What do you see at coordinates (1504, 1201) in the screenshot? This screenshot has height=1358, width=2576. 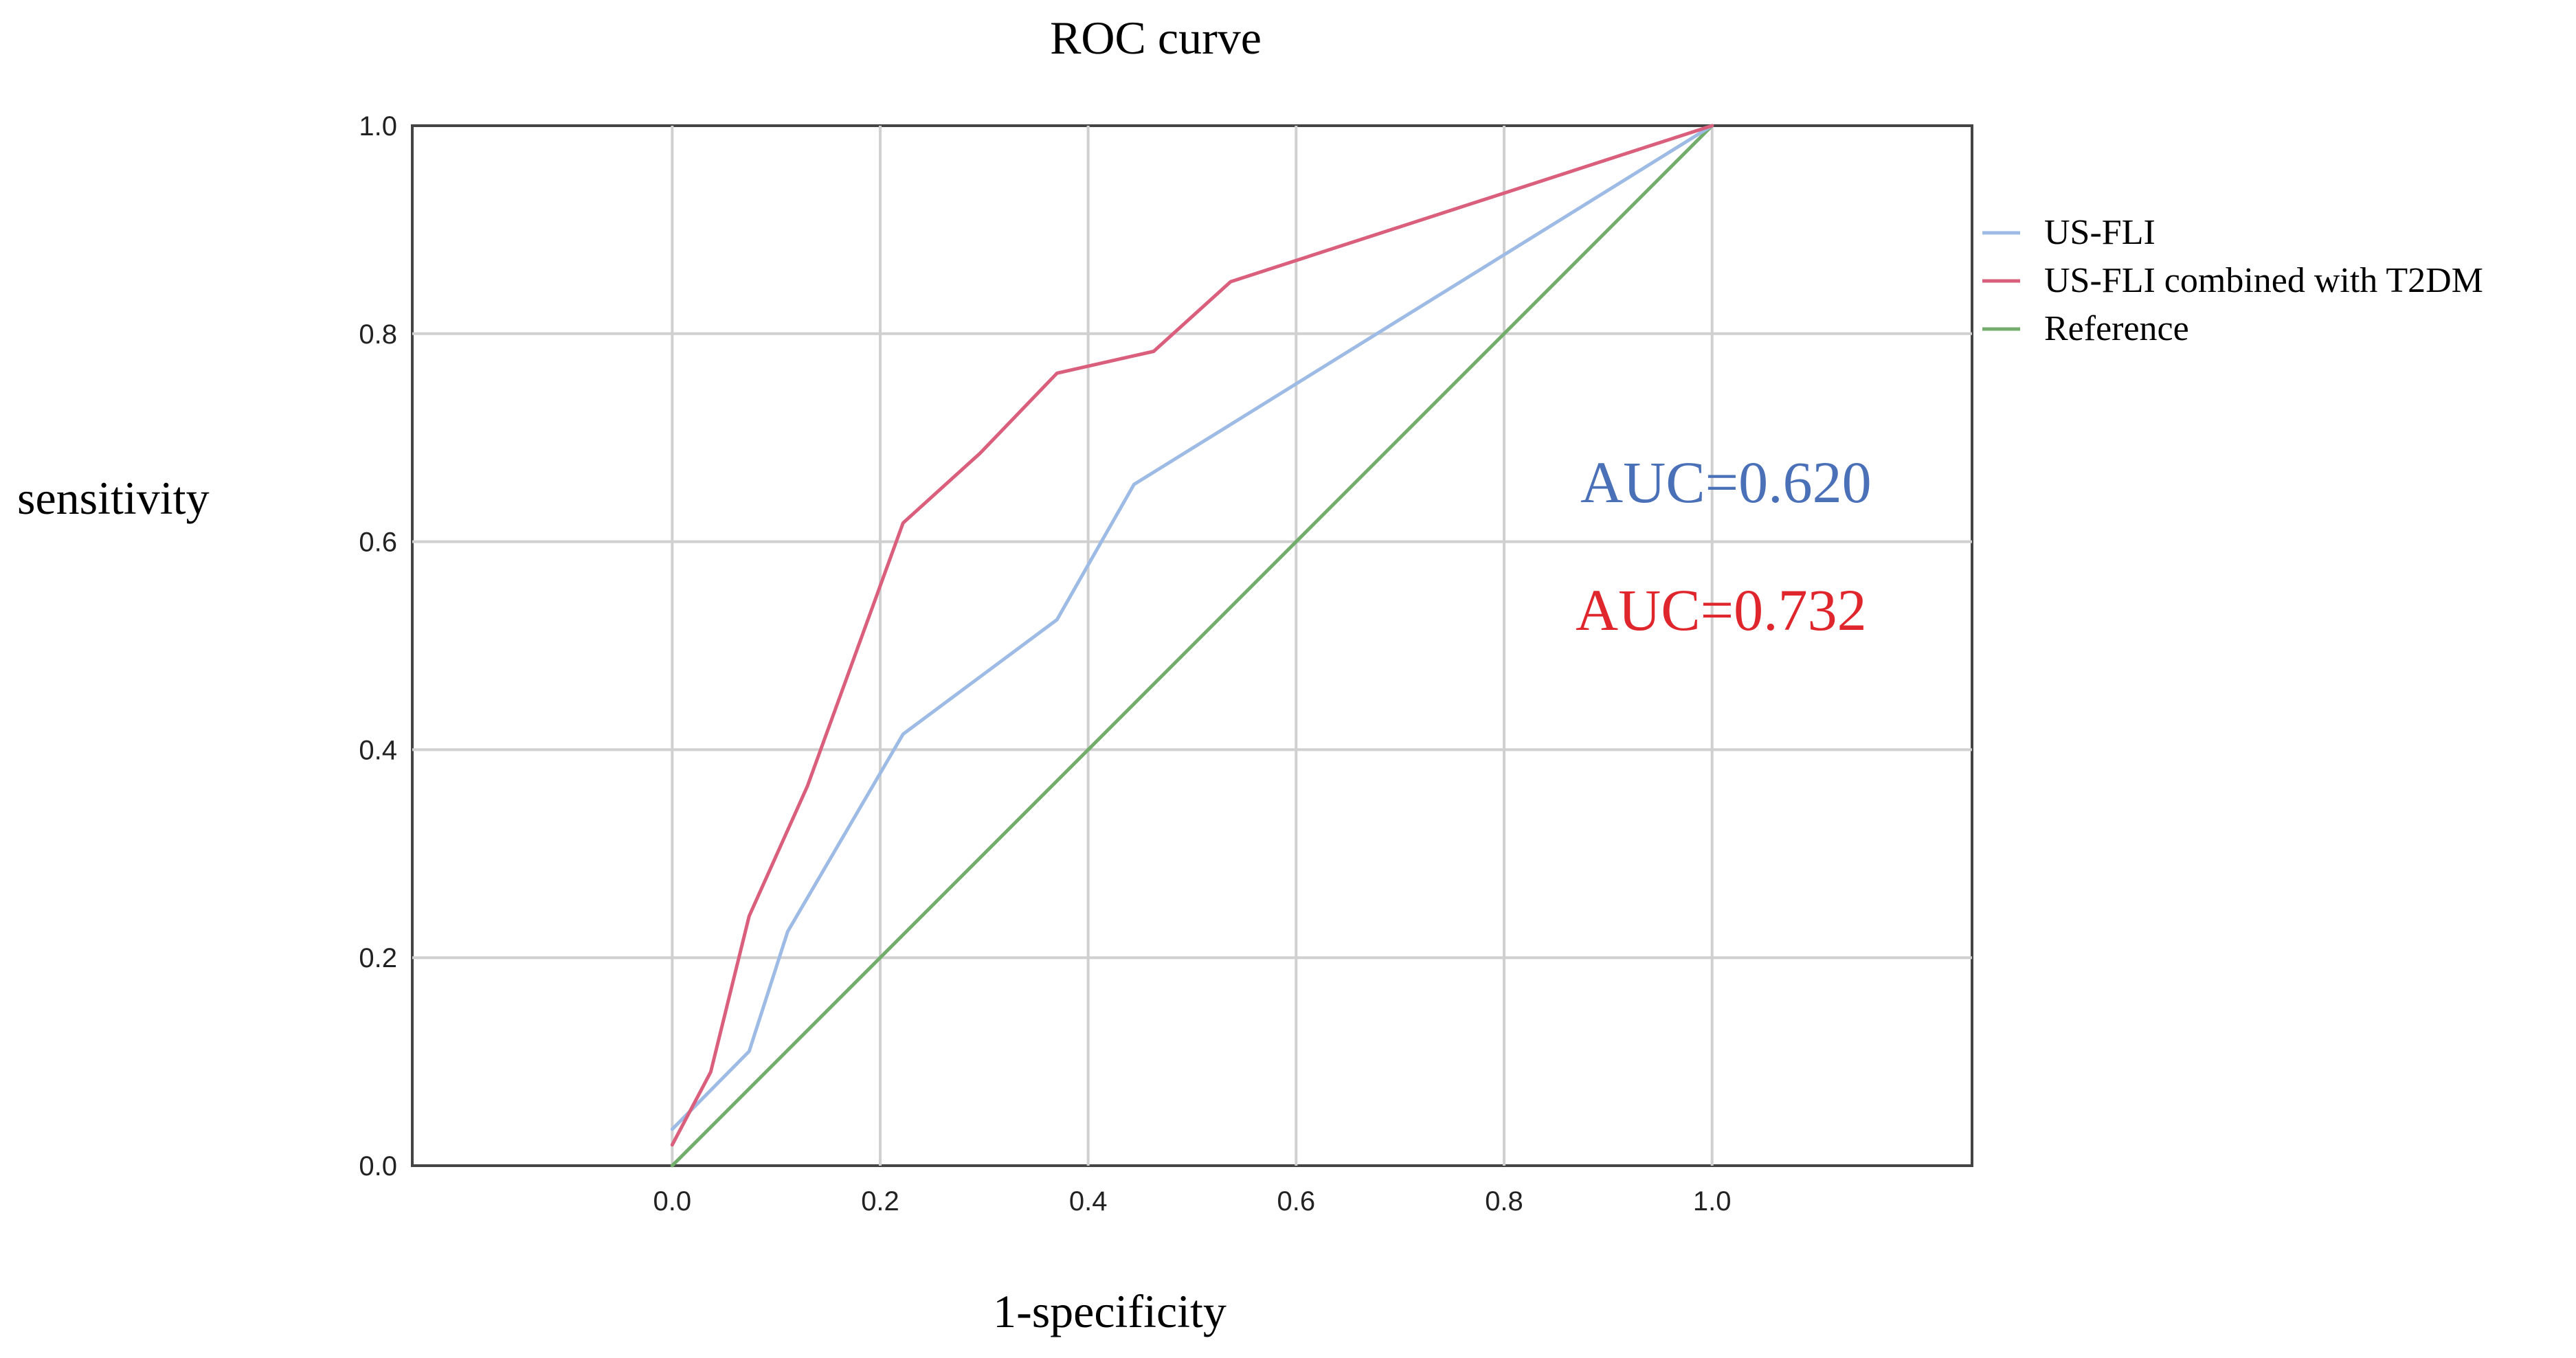 I see `x-tick-label: 0.8` at bounding box center [1504, 1201].